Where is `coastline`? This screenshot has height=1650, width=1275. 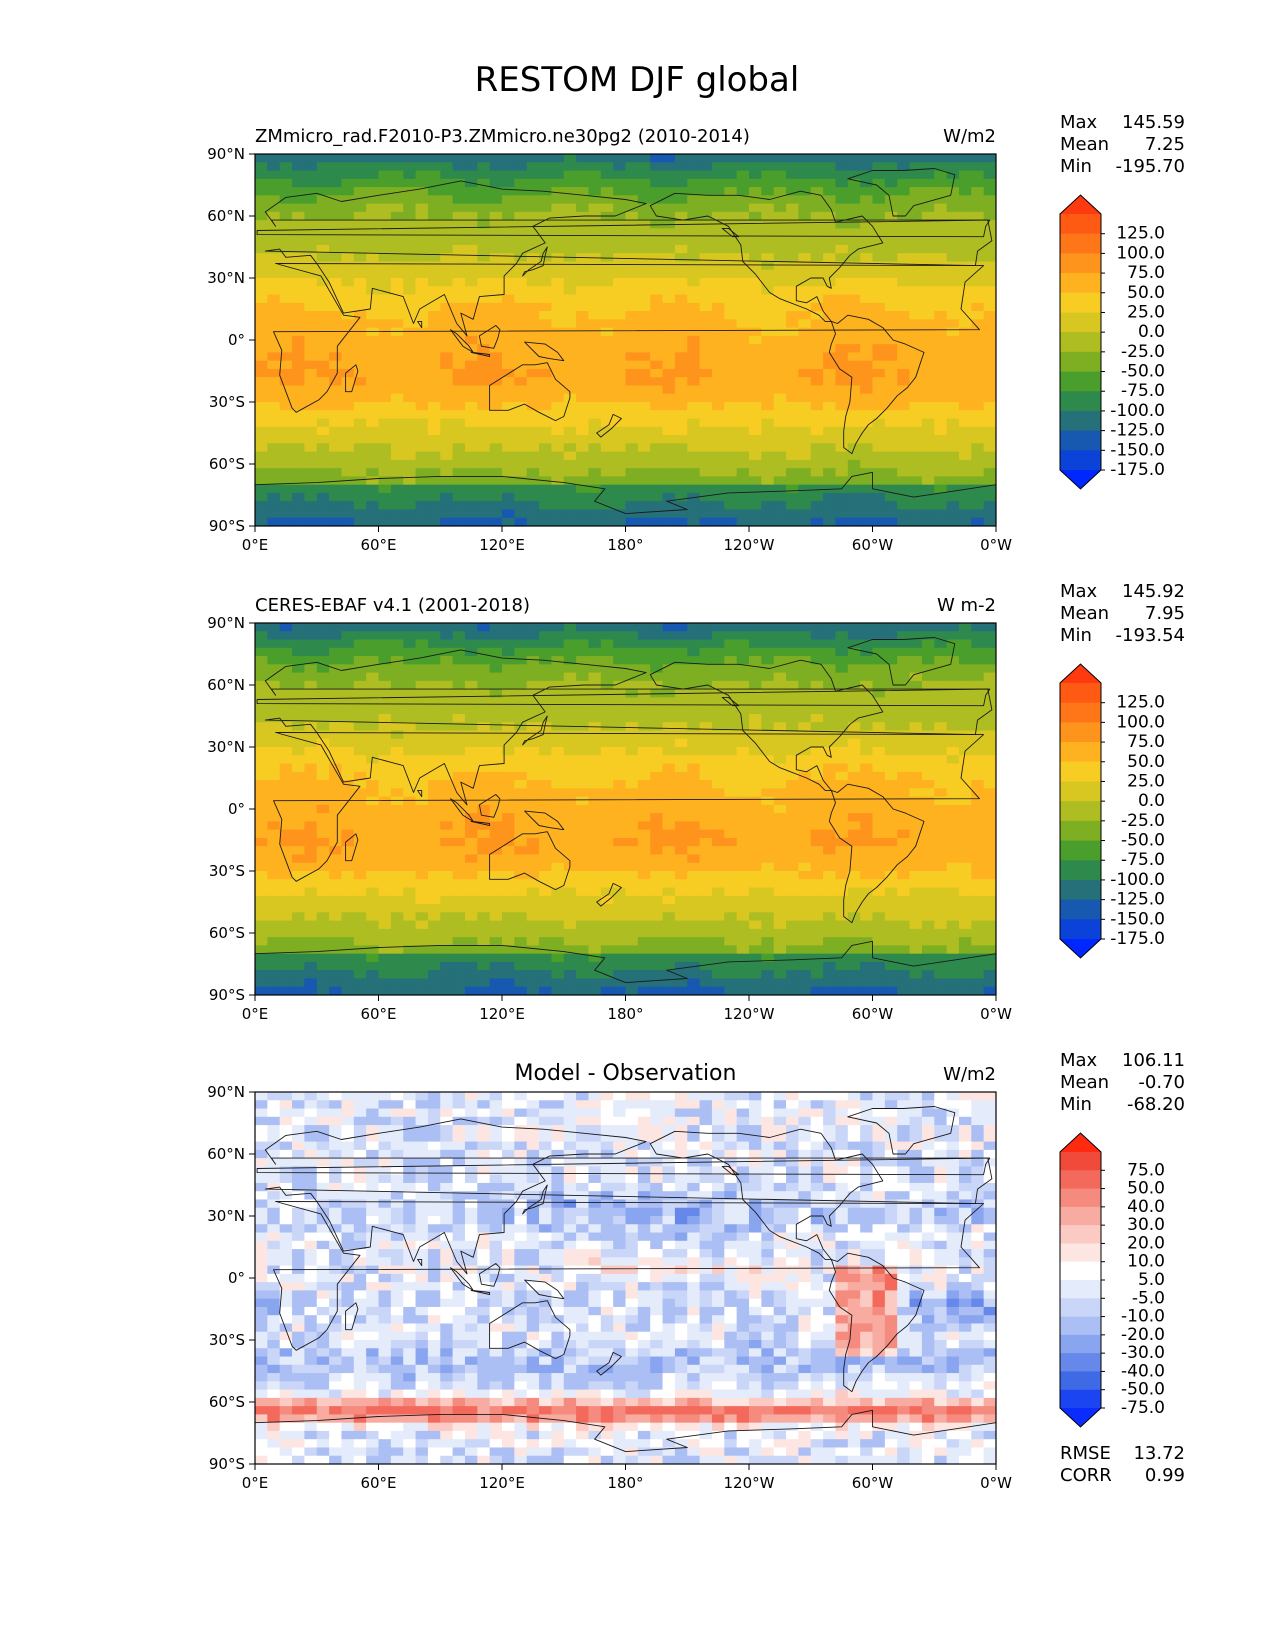 coastline is located at coordinates (609, 425).